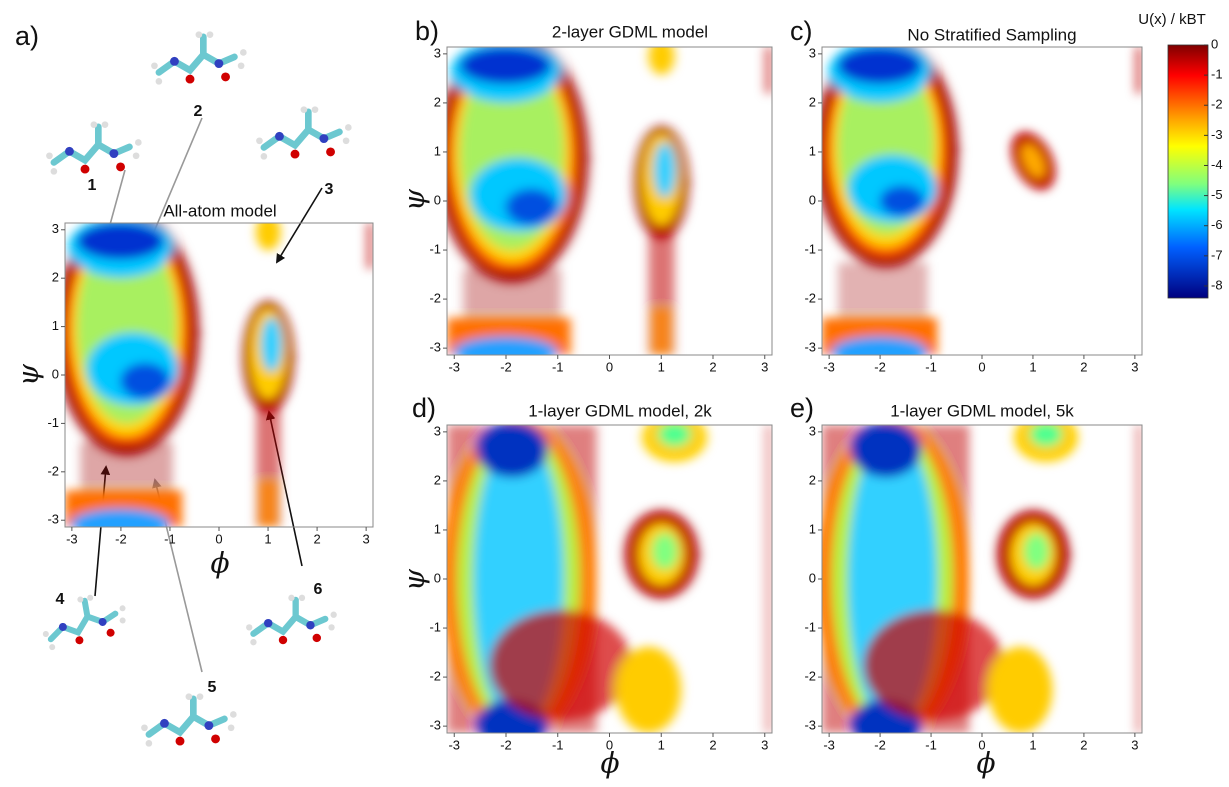  Describe the element at coordinates (219, 210) in the screenshot. I see `chart-title: All-atom model` at that location.